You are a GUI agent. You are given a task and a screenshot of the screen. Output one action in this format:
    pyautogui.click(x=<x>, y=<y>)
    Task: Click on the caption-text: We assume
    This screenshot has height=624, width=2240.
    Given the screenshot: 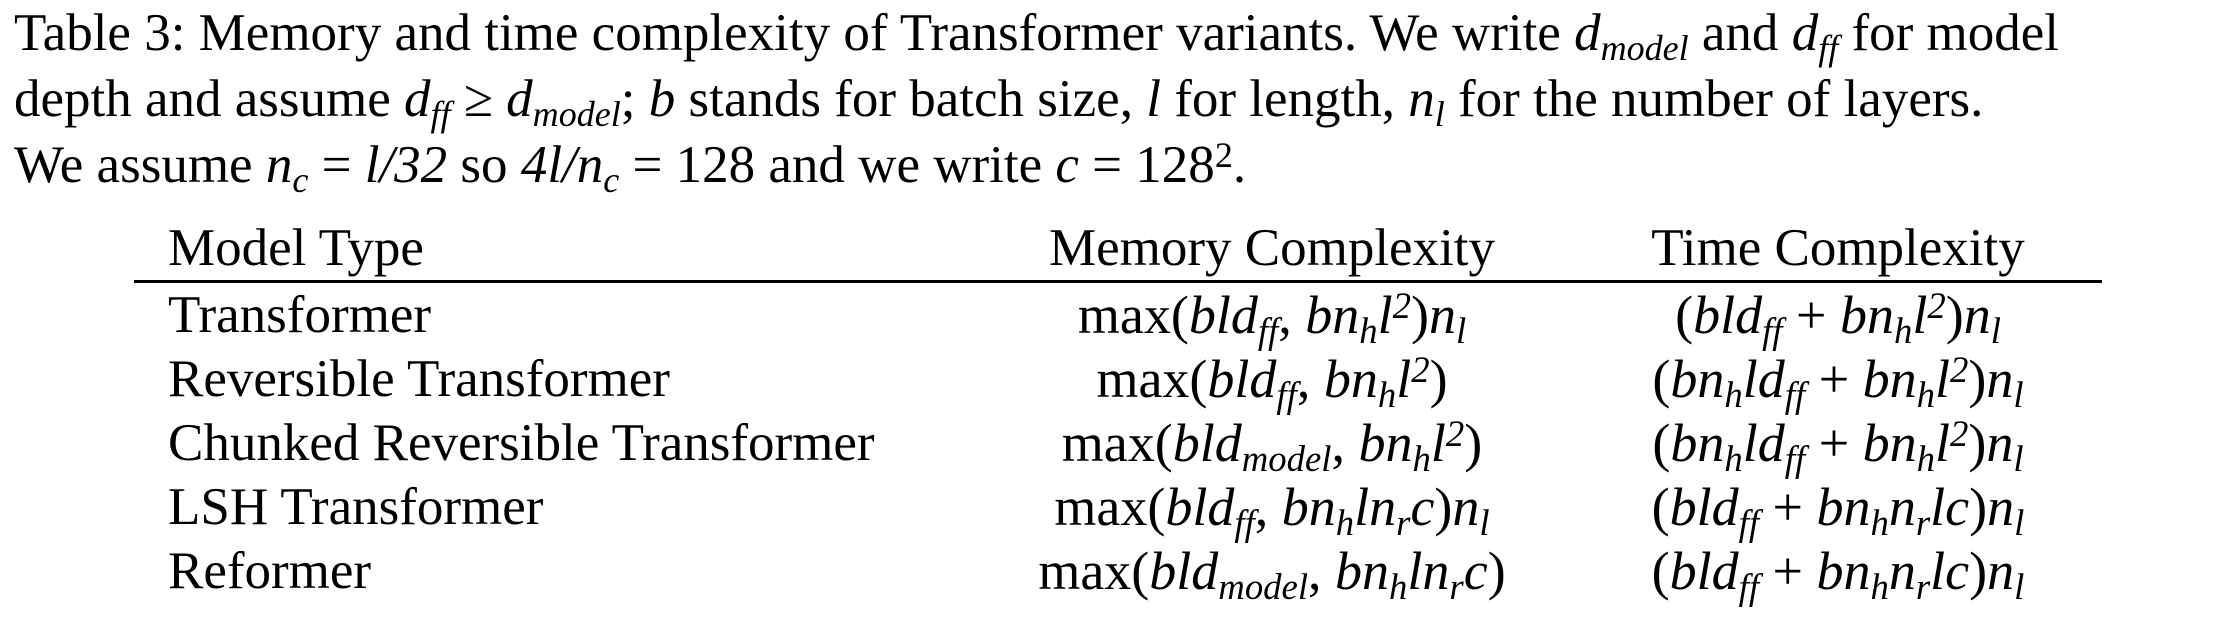 What is the action you would take?
    pyautogui.click(x=133, y=165)
    